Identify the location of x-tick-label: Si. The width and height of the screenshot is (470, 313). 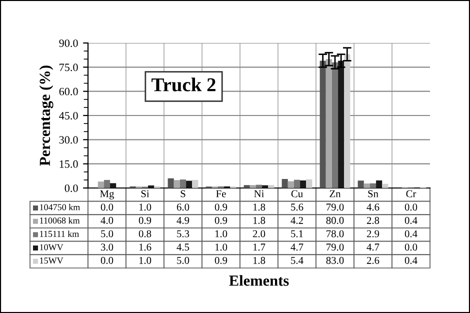
(145, 194).